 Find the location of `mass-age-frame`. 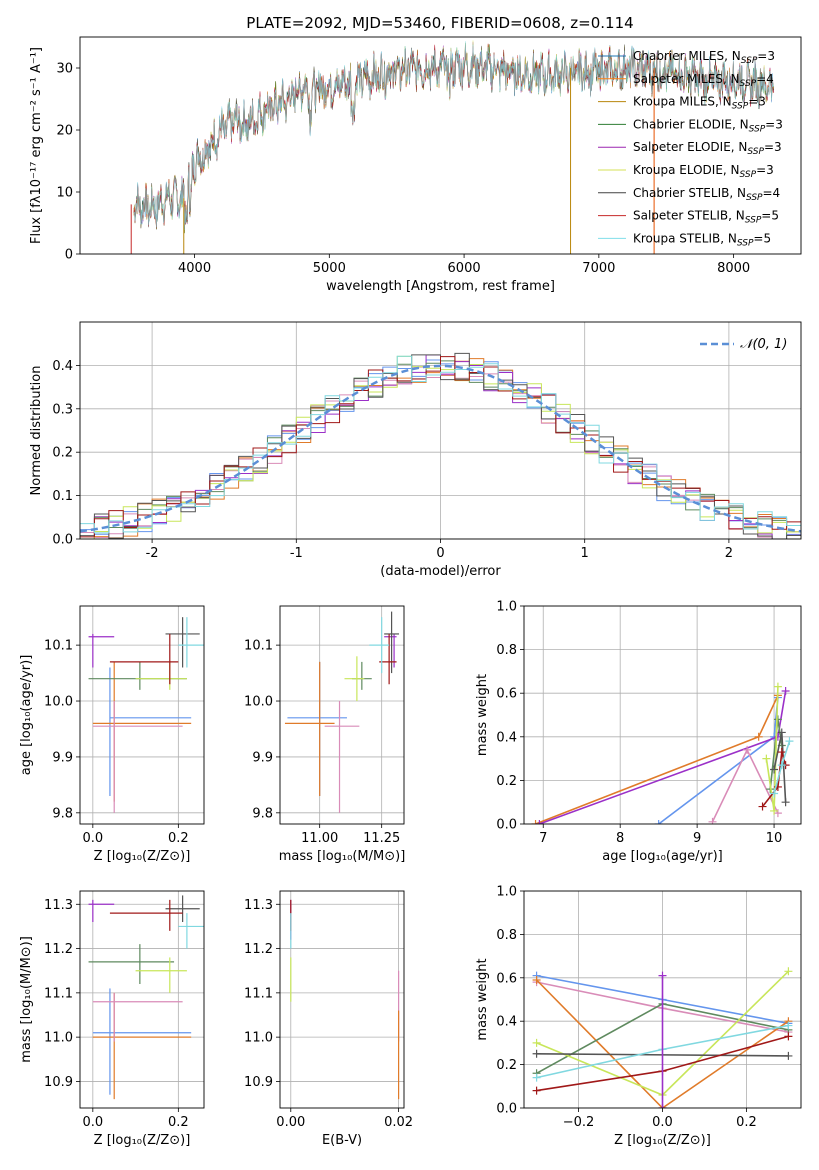

mass-age-frame is located at coordinates (342, 715).